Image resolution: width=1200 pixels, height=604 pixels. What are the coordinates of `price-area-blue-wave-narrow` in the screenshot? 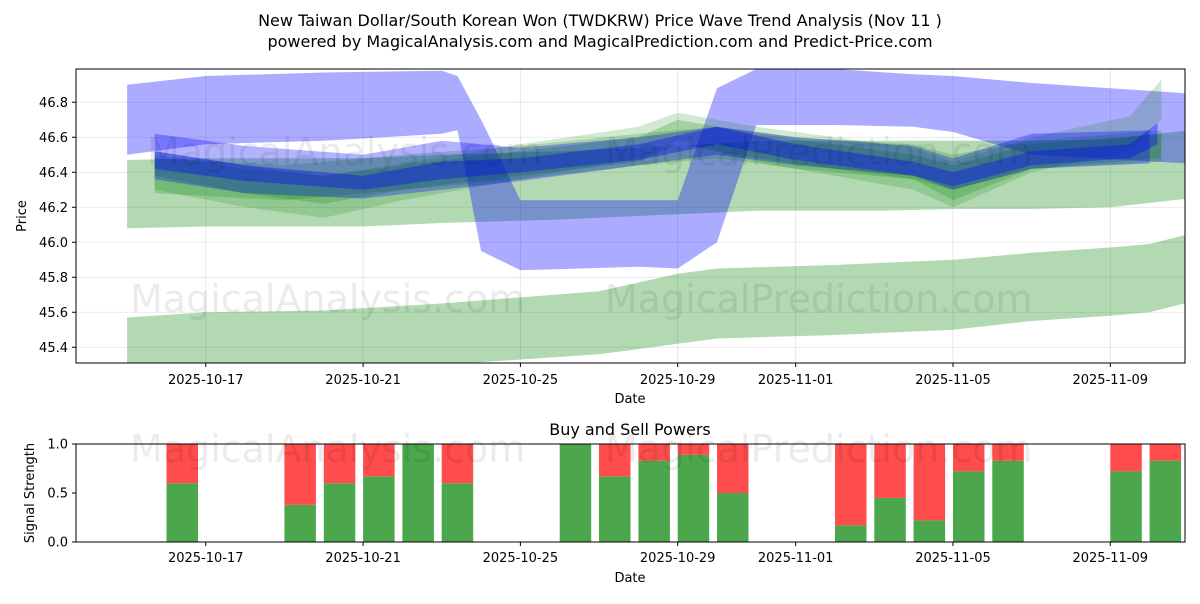 It's located at (656, 156).